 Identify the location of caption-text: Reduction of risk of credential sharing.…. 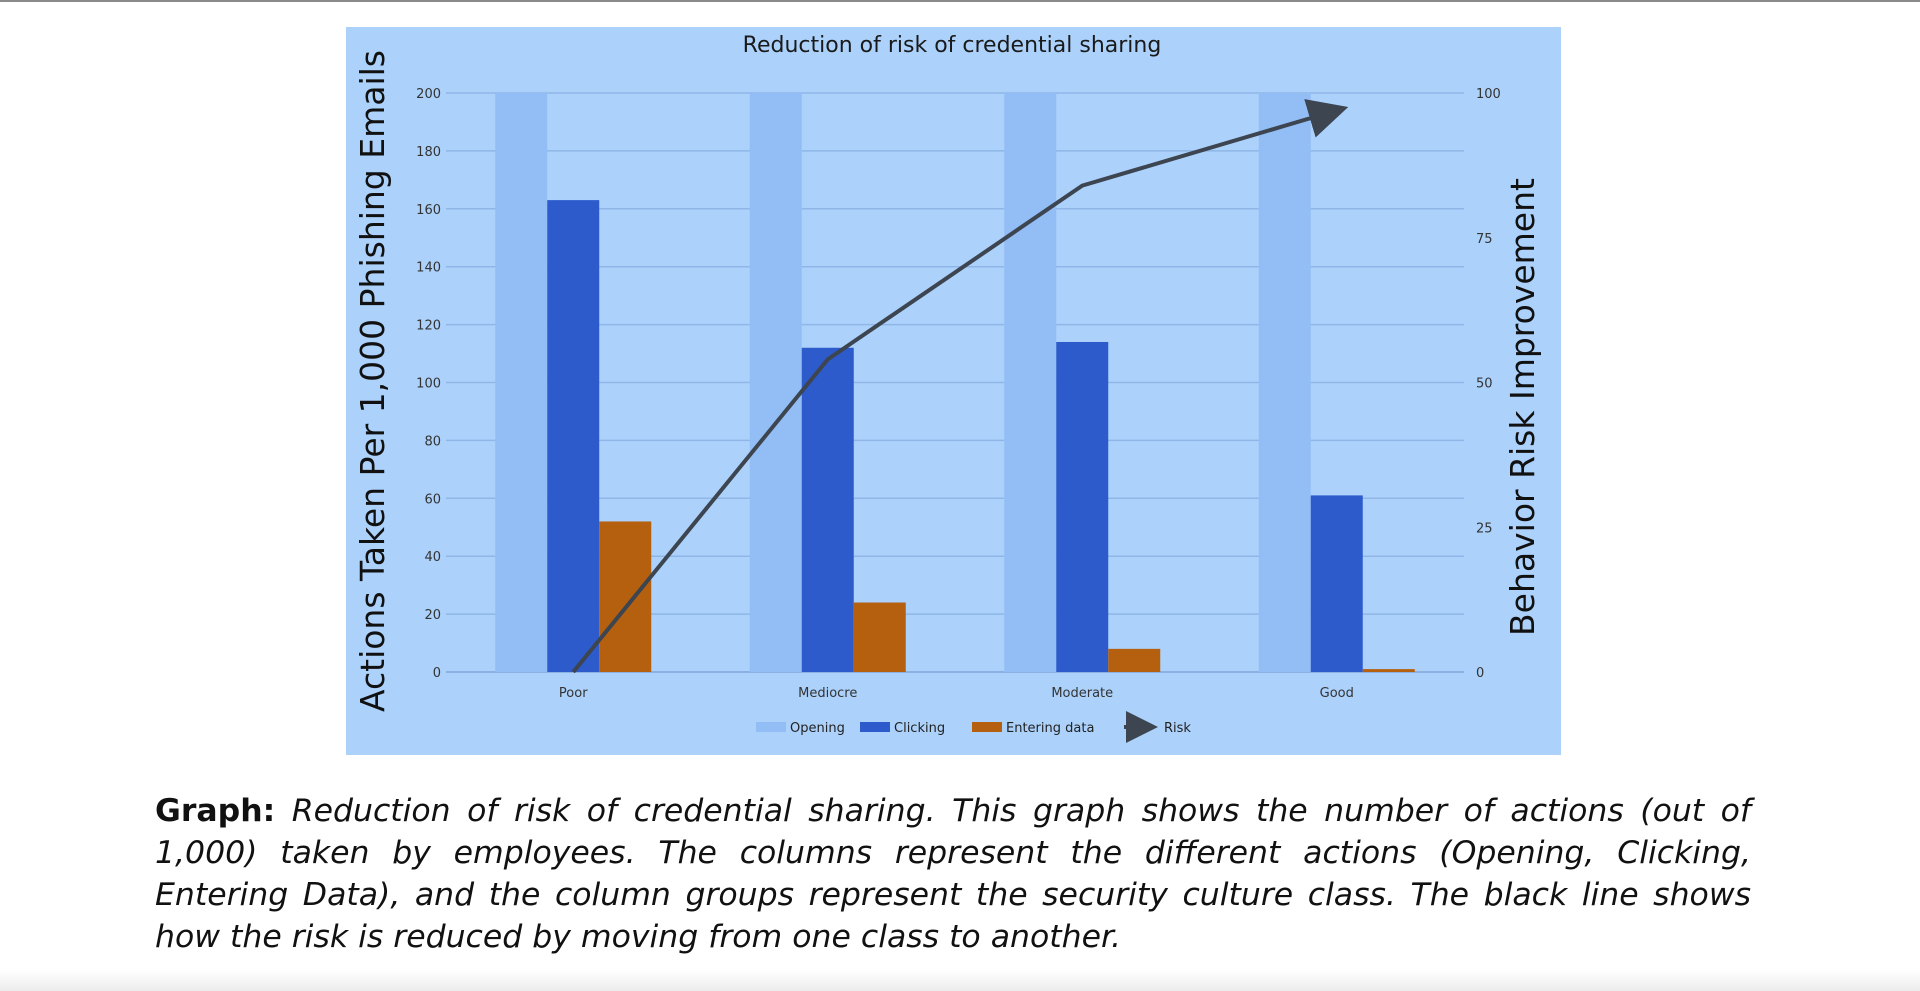
(953, 874).